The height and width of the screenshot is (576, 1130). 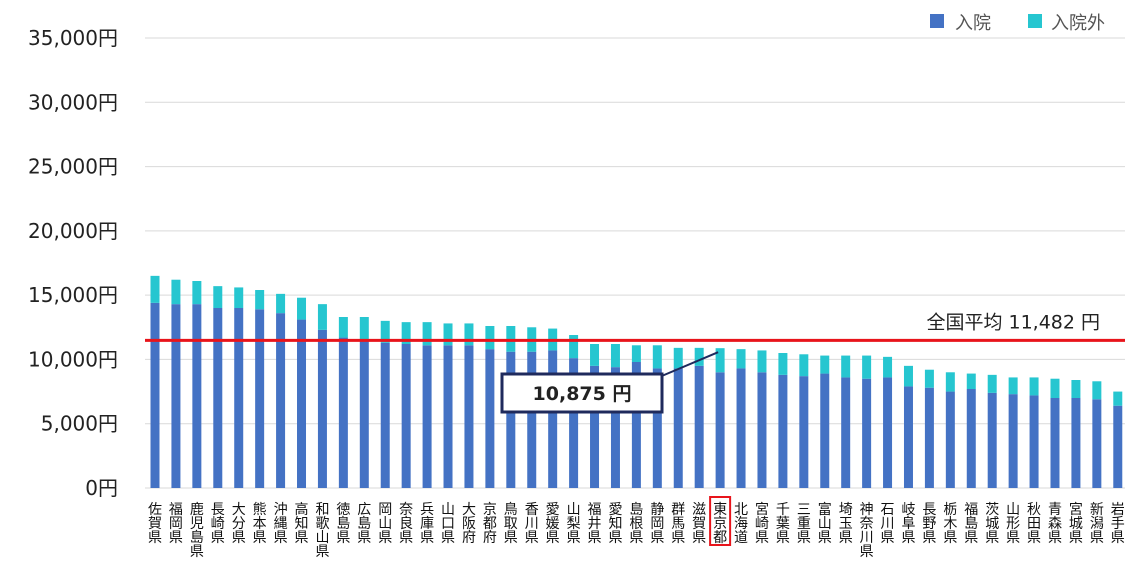 What do you see at coordinates (1118, 524) in the screenshot?
I see `category-label-text: 岩手県` at bounding box center [1118, 524].